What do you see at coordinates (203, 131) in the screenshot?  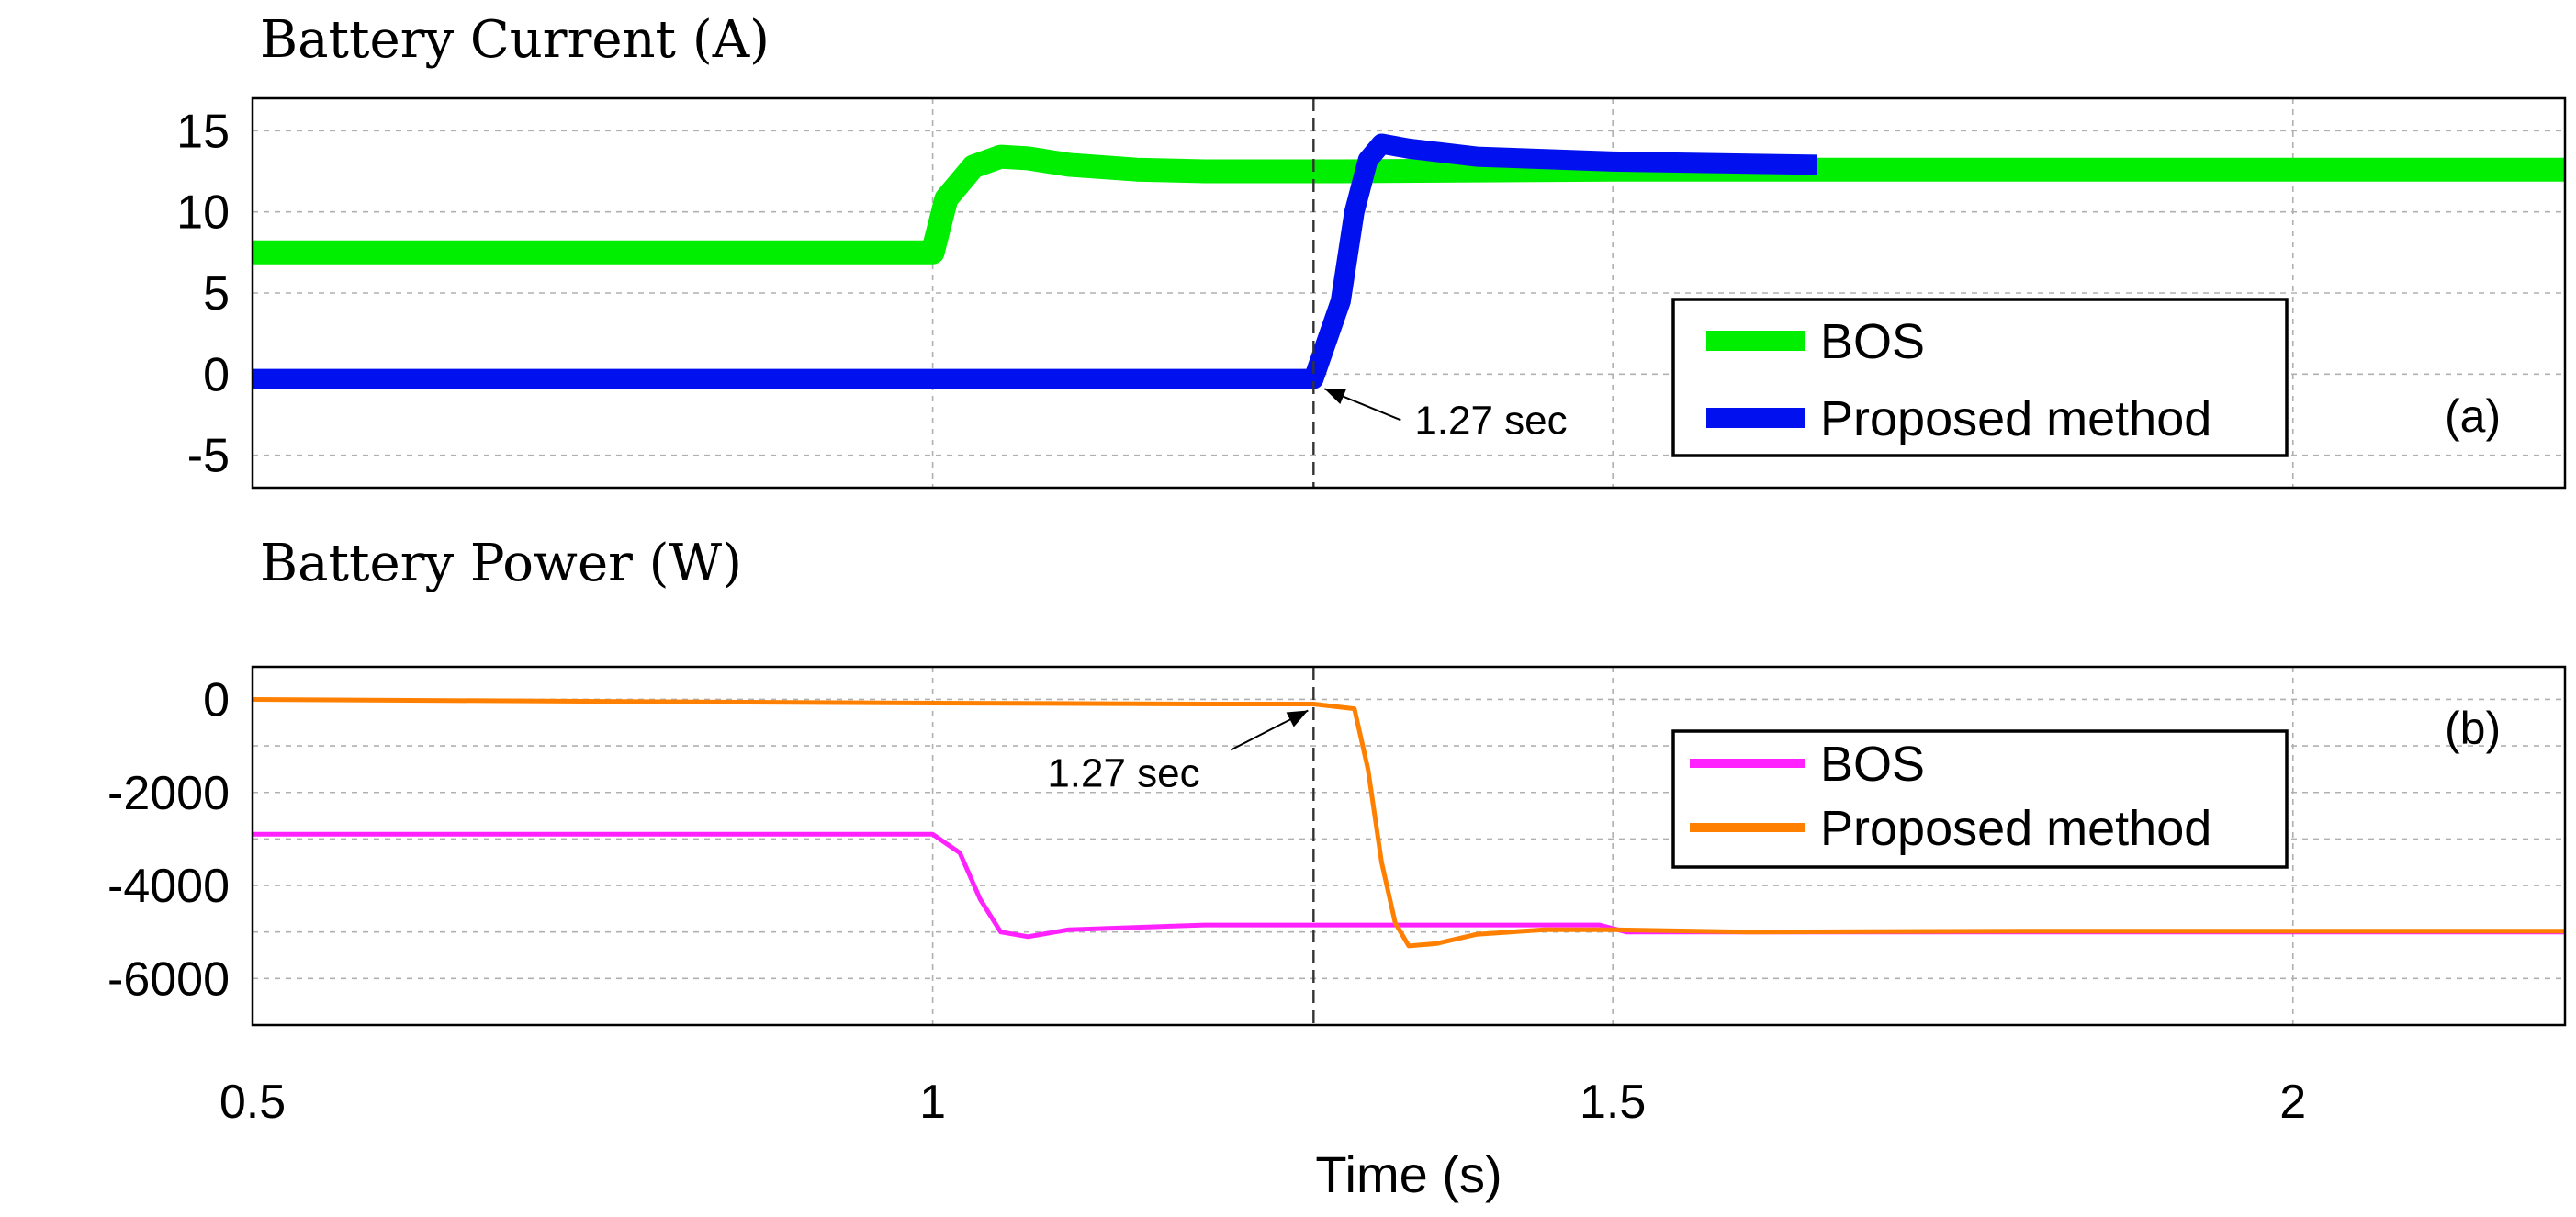 I see `panel-a-y-tick-label: 15` at bounding box center [203, 131].